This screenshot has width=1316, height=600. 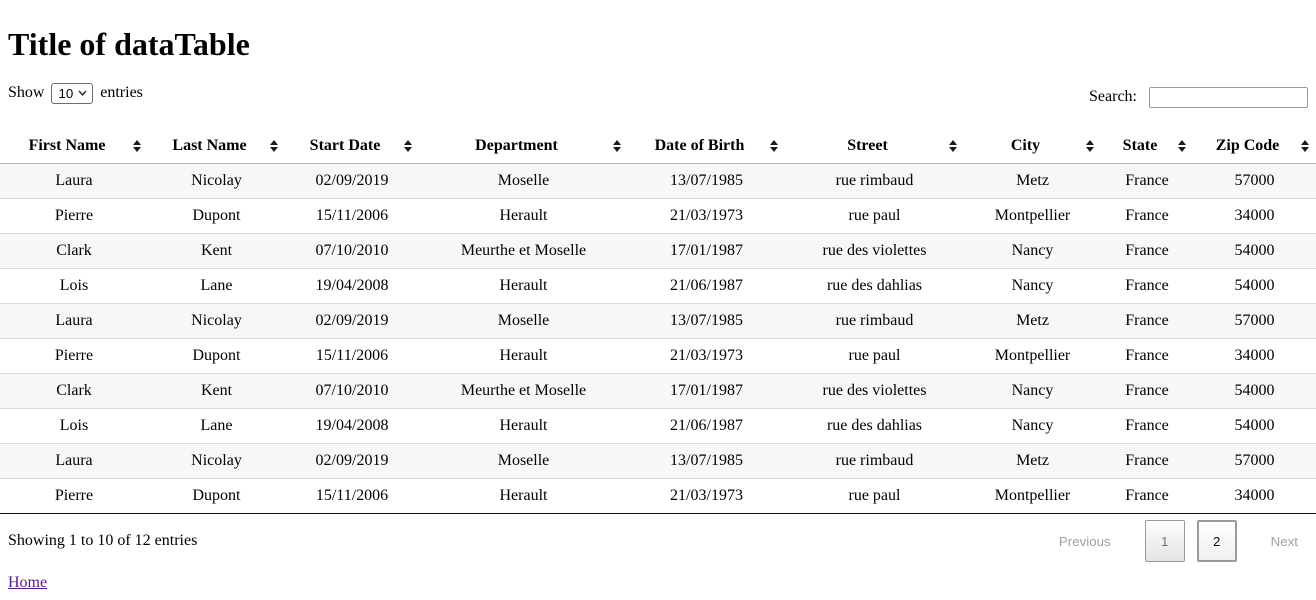 I want to click on entries-select: 10, so click(x=72, y=93).